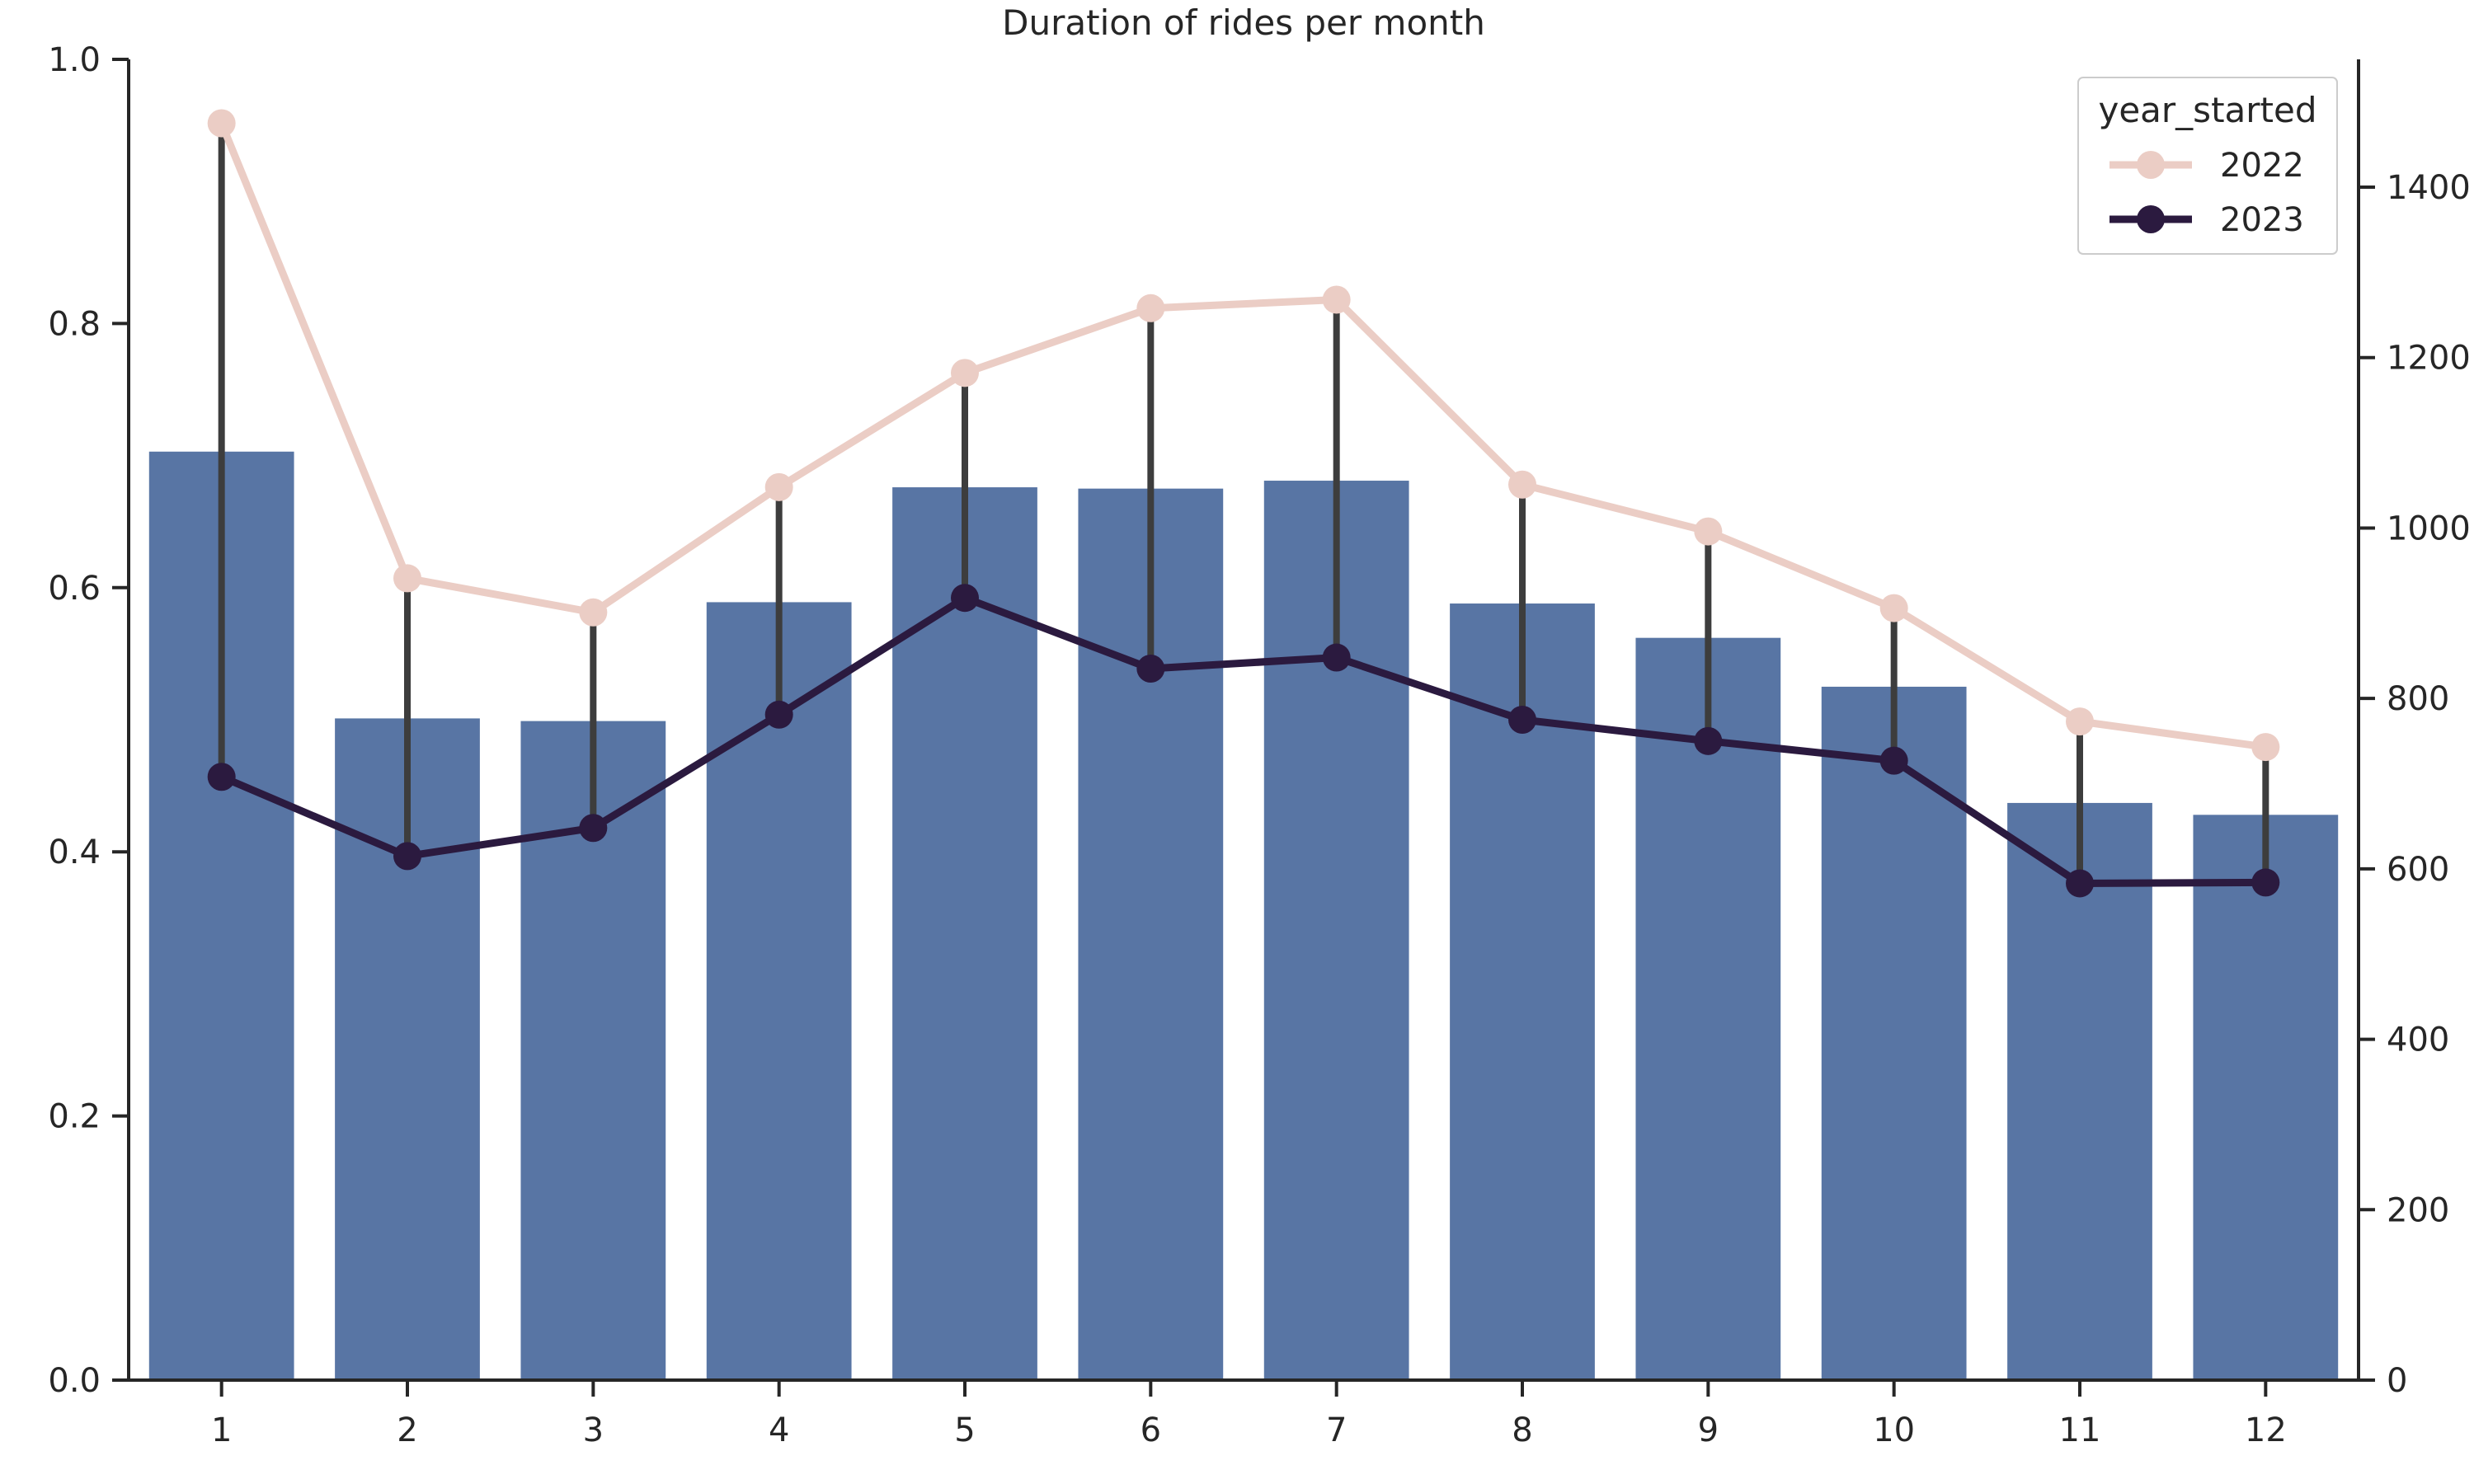  Describe the element at coordinates (74, 1381) in the screenshot. I see `left-tick-label-0.0: 0.0` at that location.